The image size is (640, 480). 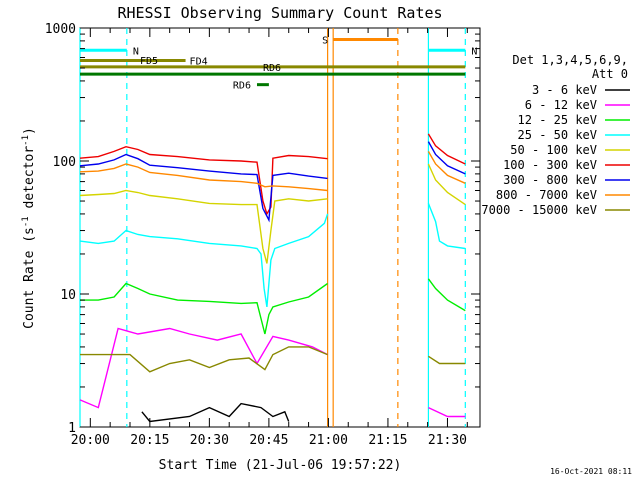 What do you see at coordinates (570, 60) in the screenshot?
I see `legend-header-1: Det 1,3,4,5,6,9,` at bounding box center [570, 60].